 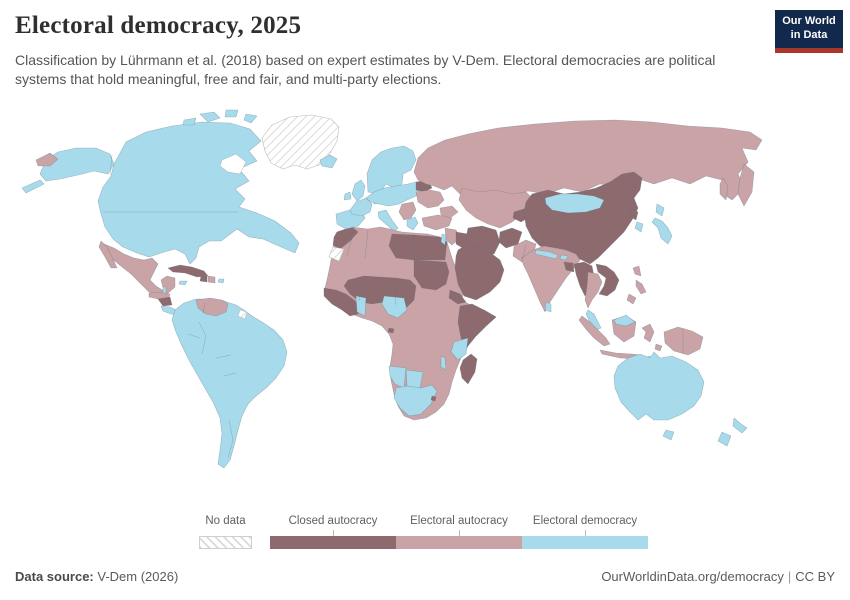 I want to click on owid-logo: Our World in Data, so click(x=809, y=31).